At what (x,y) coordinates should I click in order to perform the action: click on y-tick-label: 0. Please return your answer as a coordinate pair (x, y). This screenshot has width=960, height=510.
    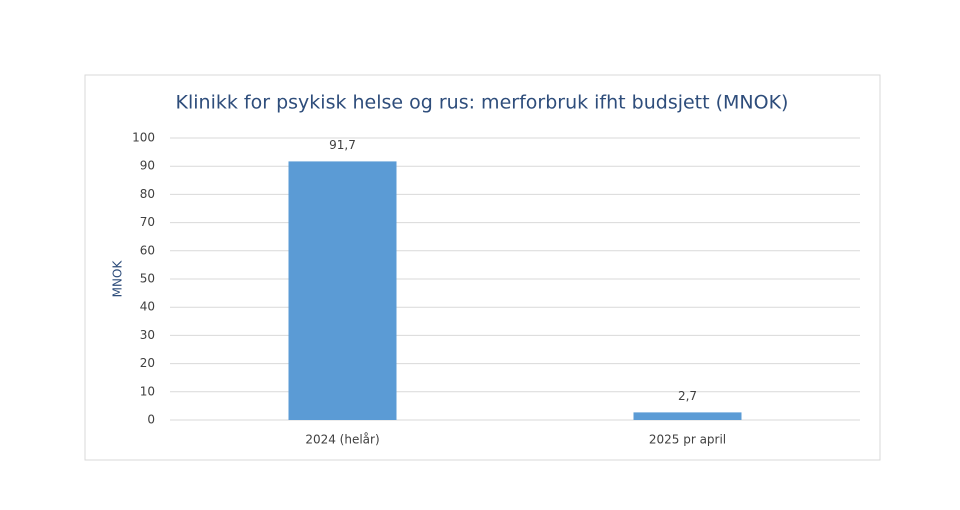
    Looking at the image, I should click on (151, 420).